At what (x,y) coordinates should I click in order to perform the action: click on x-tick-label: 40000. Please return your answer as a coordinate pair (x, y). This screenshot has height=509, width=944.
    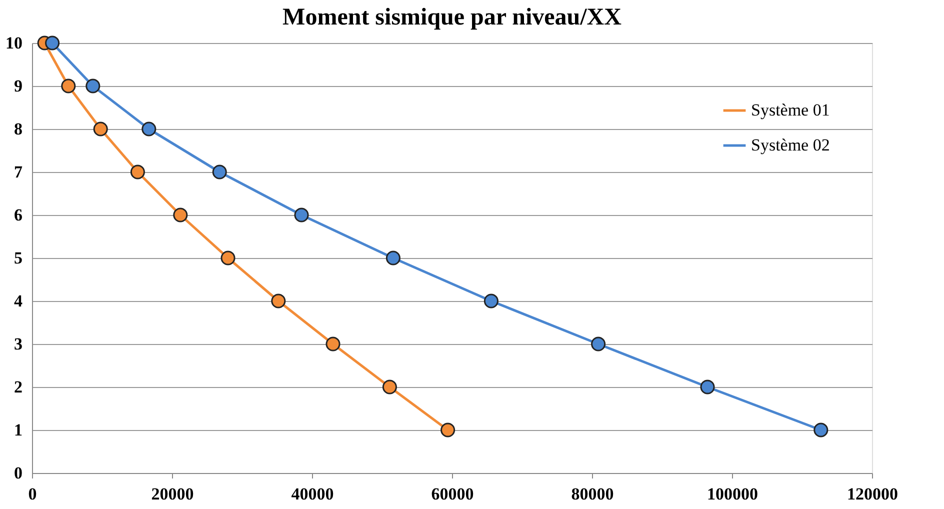
    Looking at the image, I should click on (312, 494).